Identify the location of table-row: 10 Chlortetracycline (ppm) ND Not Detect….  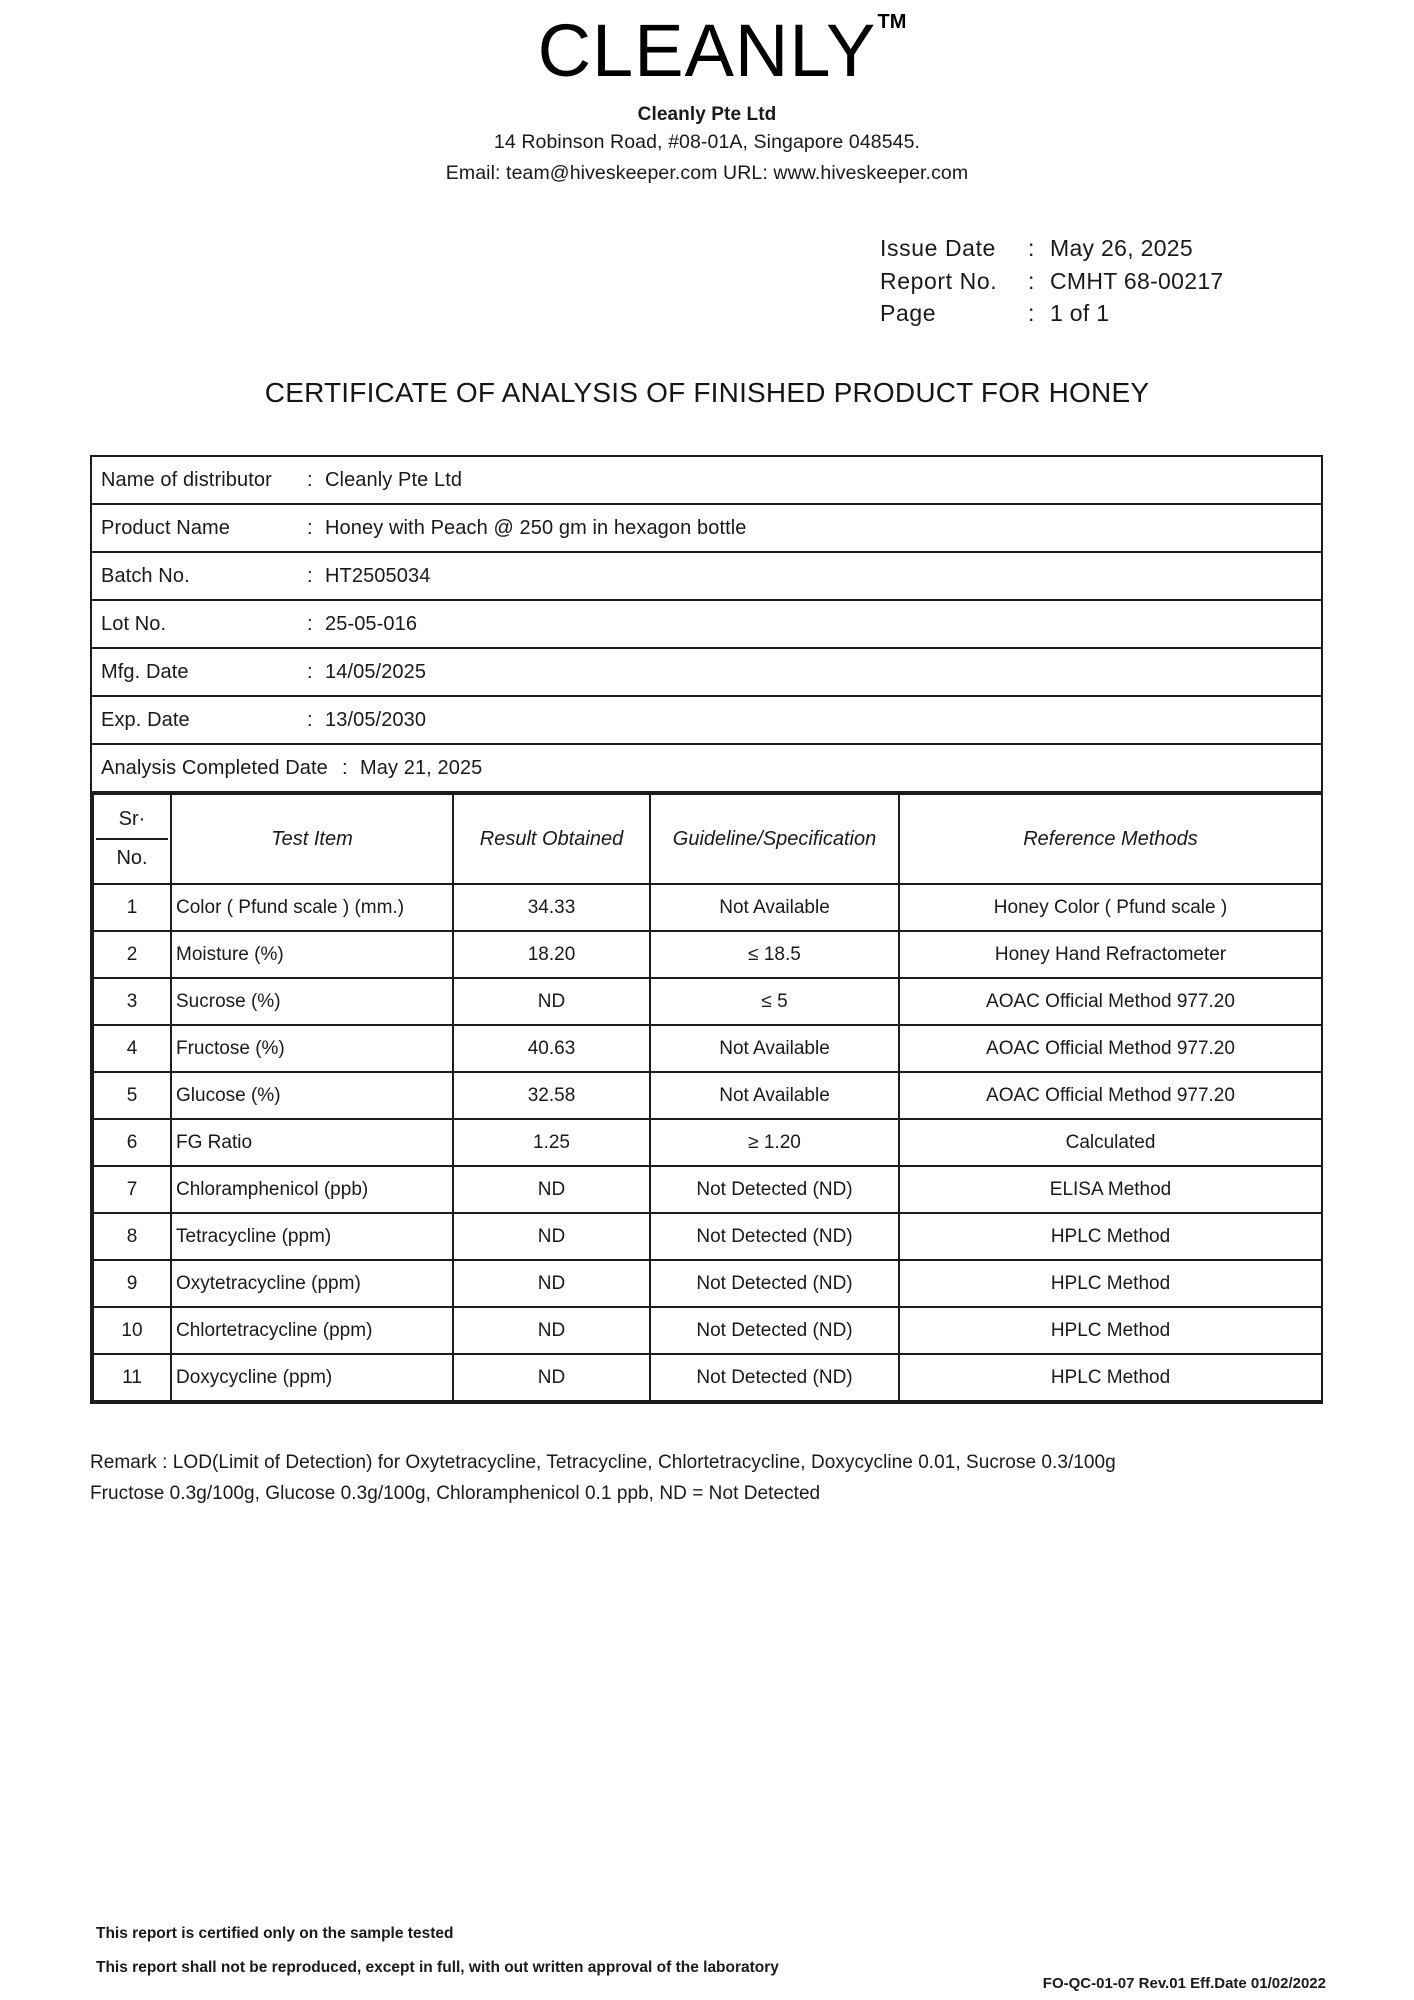
(707, 1330).